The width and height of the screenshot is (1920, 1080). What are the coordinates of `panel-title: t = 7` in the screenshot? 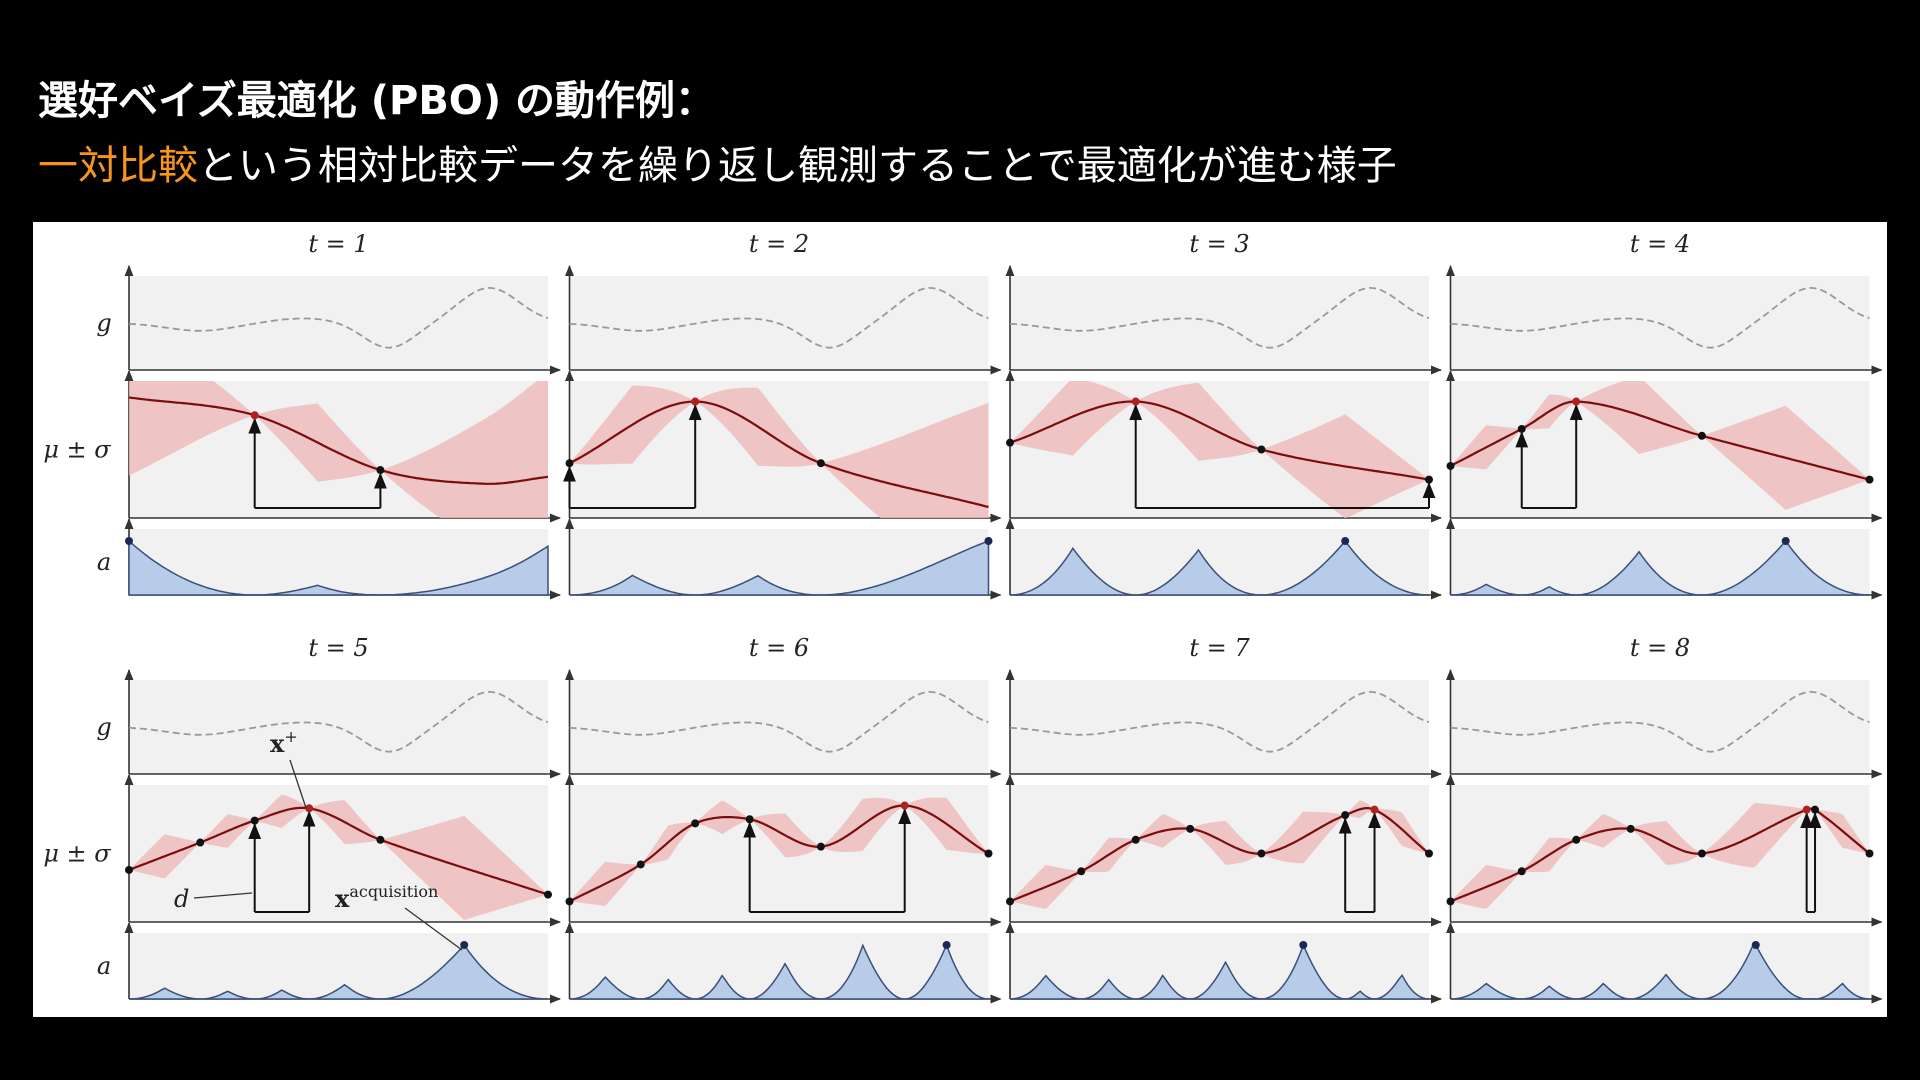 It's located at (1219, 648).